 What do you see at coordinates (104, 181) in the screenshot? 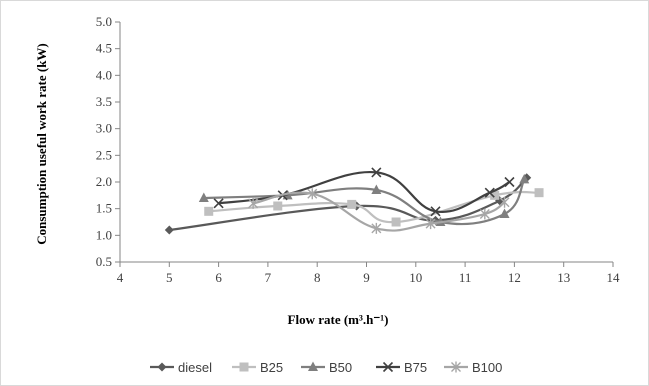
I see `y-tick-label: 2.0` at bounding box center [104, 181].